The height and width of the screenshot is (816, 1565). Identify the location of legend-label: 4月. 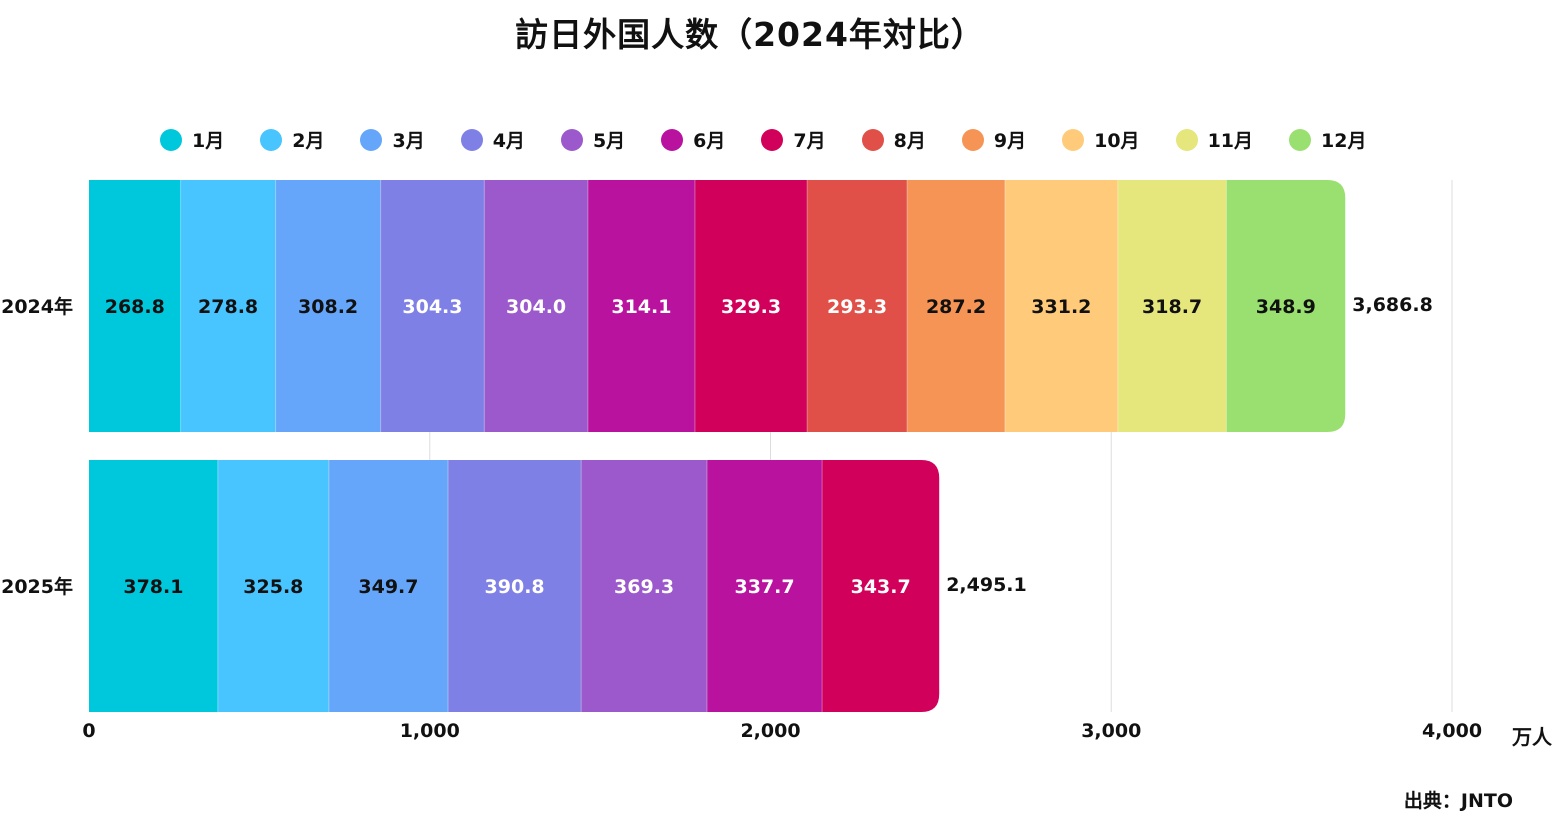
(508, 141).